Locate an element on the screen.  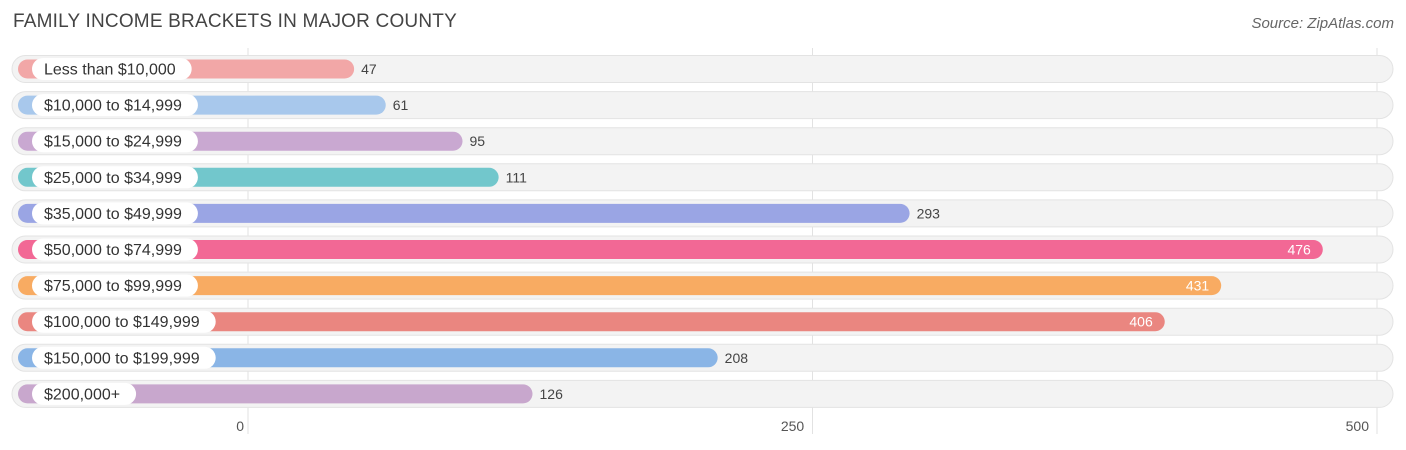
category-label: $75,000 to $99,999 is located at coordinates (113, 286).